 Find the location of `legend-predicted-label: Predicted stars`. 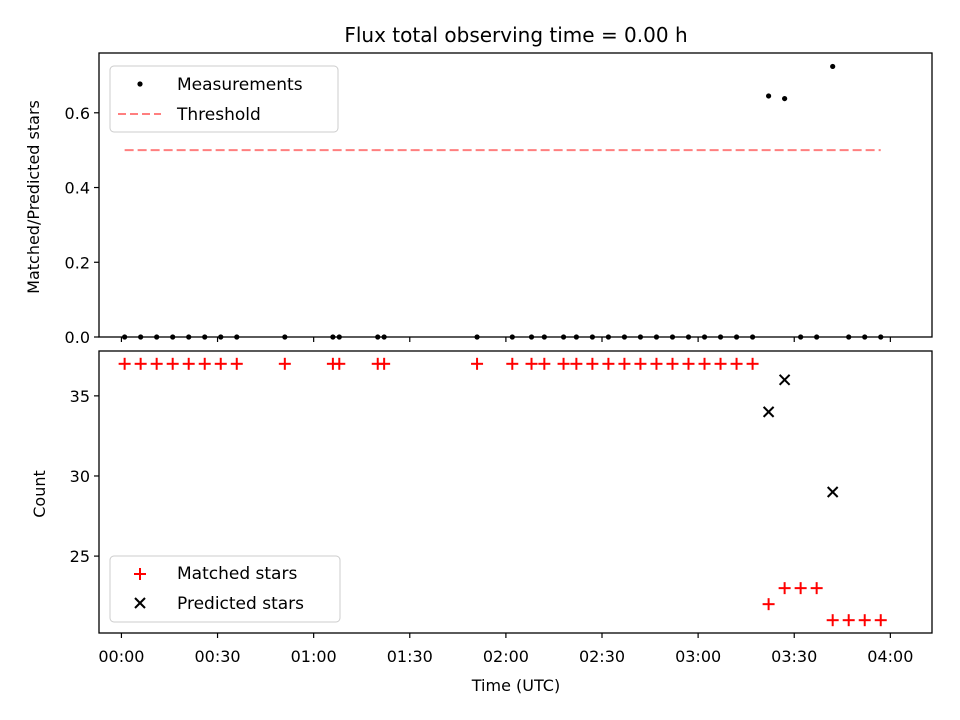

legend-predicted-label: Predicted stars is located at coordinates (240, 604).